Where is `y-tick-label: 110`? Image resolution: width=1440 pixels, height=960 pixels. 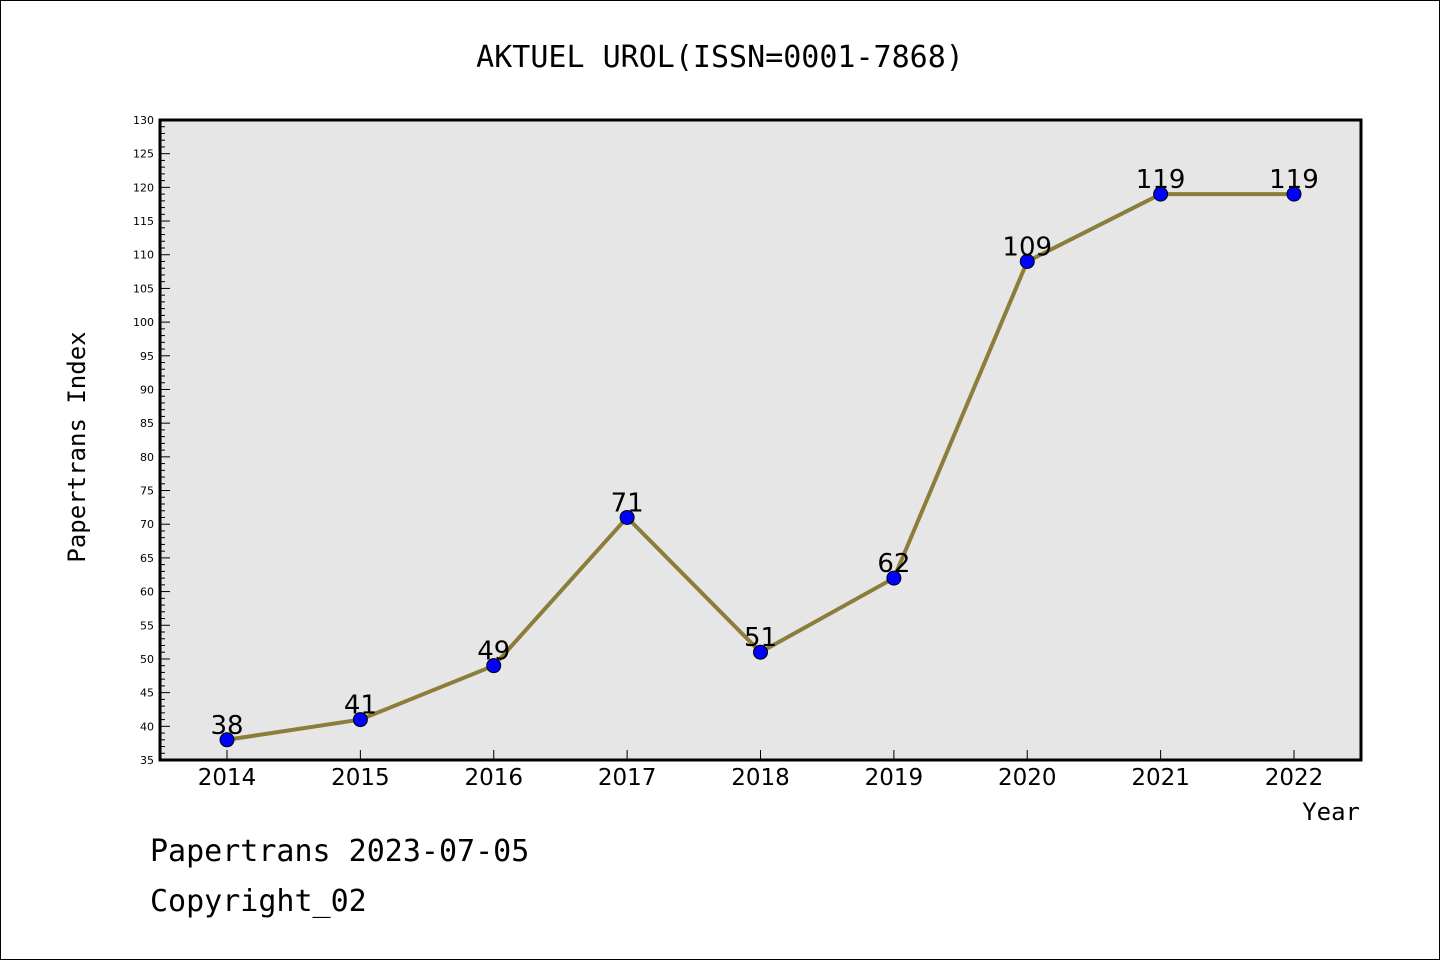
y-tick-label: 110 is located at coordinates (143, 255).